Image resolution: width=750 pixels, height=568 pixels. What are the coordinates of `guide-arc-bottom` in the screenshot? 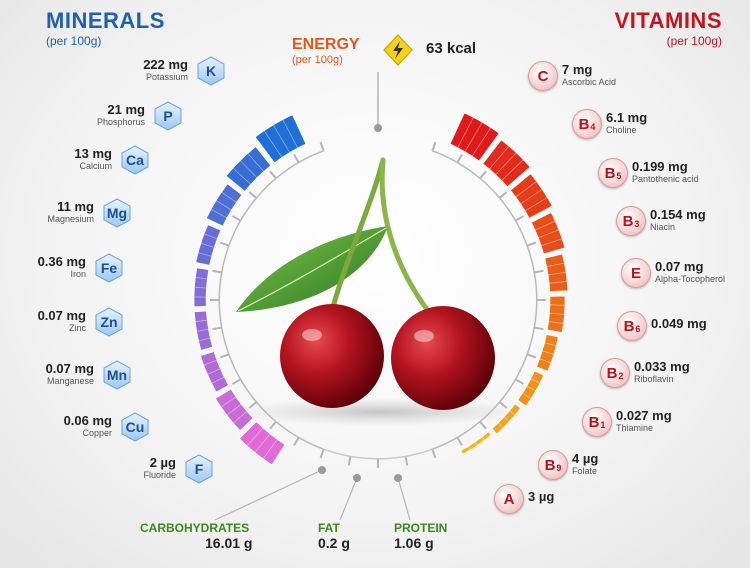 It's located at (378, 454).